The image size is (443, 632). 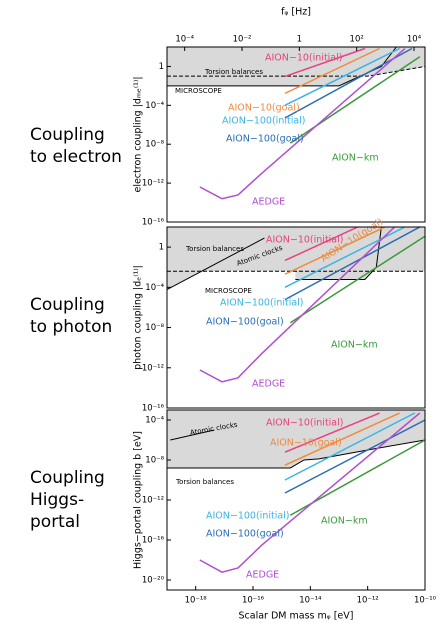 What do you see at coordinates (76, 157) in the screenshot?
I see `row-label: to electron` at bounding box center [76, 157].